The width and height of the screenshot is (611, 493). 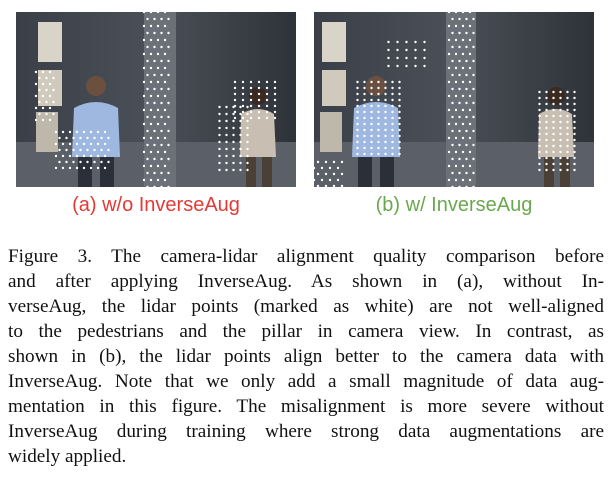 What do you see at coordinates (454, 205) in the screenshot?
I see `panel-caption-b: (b) w/ InverseAug` at bounding box center [454, 205].